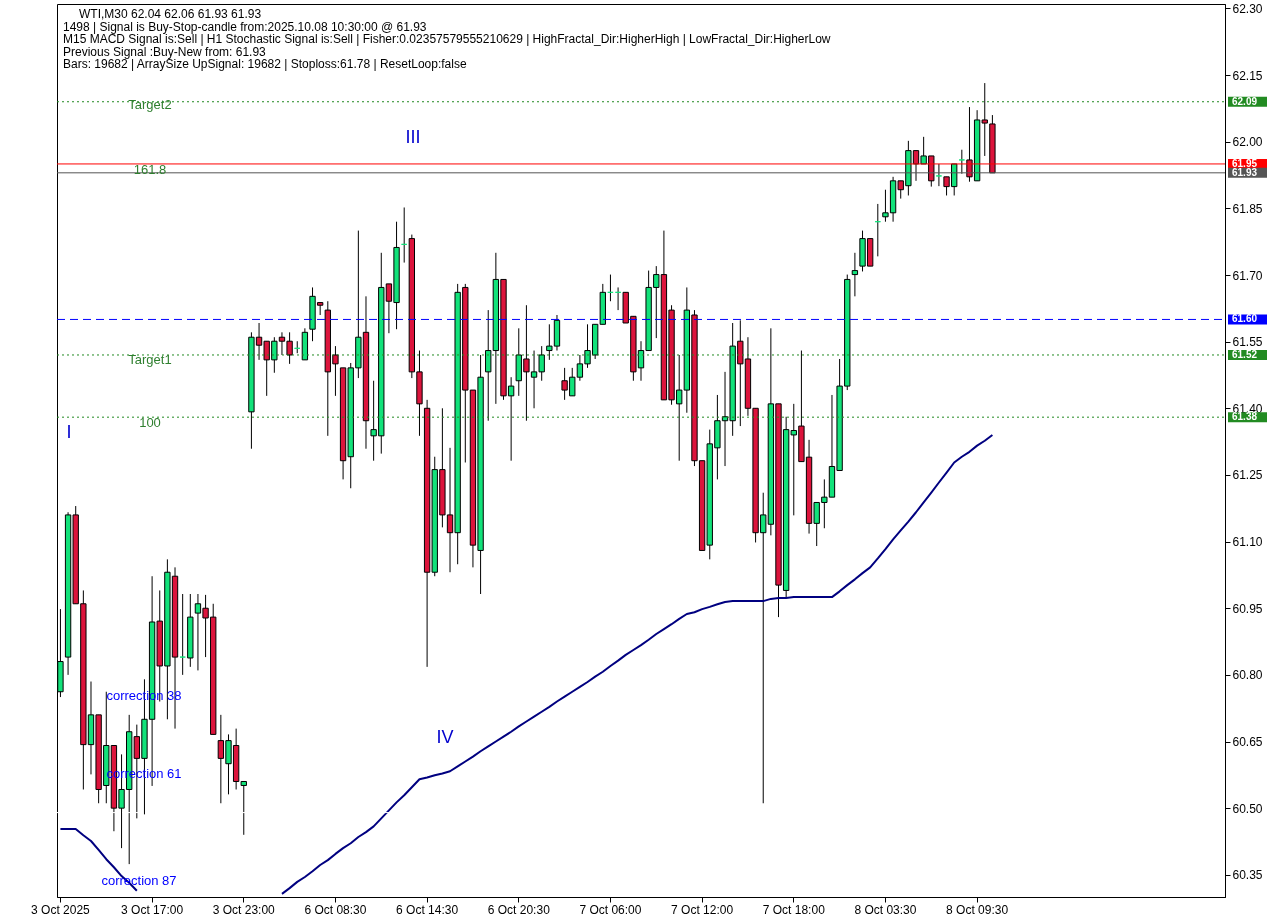 This screenshot has height=920, width=1280. Describe the element at coordinates (265, 64) in the screenshot. I see `annotation: Bars: 19682 | ArraySize UpSignal: 19682 | Stoploss:61.78 | ResetLoop:false` at that location.